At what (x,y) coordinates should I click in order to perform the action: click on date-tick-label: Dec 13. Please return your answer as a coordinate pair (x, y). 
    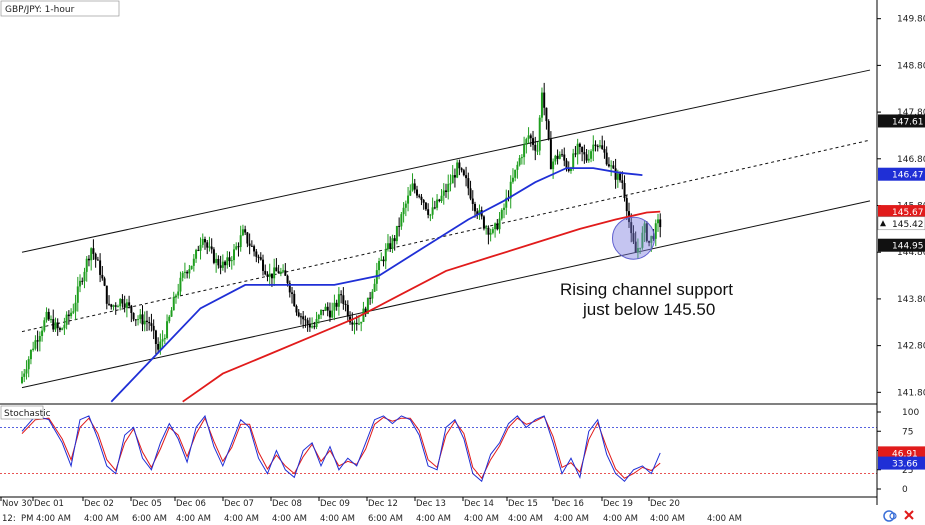
    Looking at the image, I should click on (431, 504).